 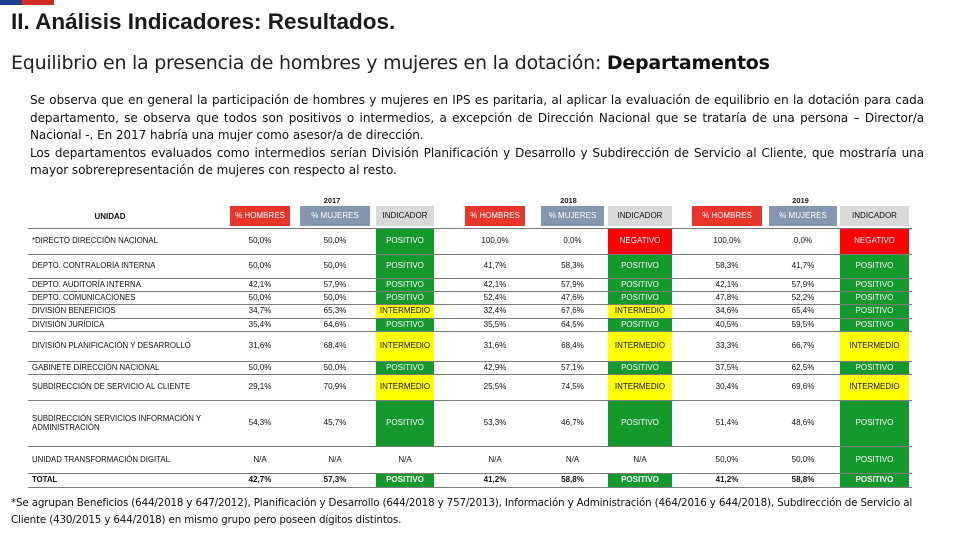 I want to click on column-header: INDICADOR, so click(x=405, y=216).